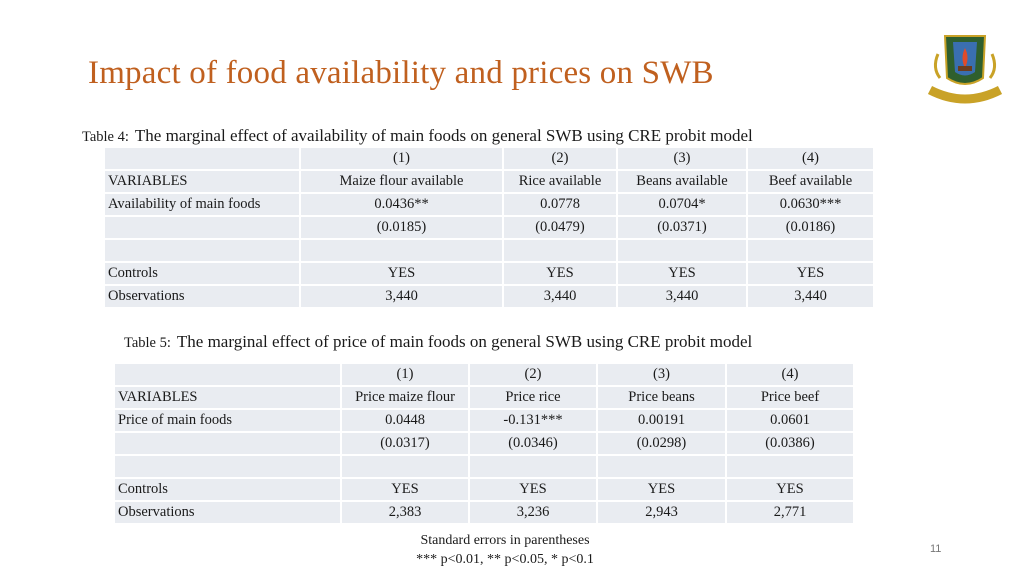 The image size is (1024, 576). Describe the element at coordinates (790, 512) in the screenshot. I see `table-cell: 2,771` at that location.